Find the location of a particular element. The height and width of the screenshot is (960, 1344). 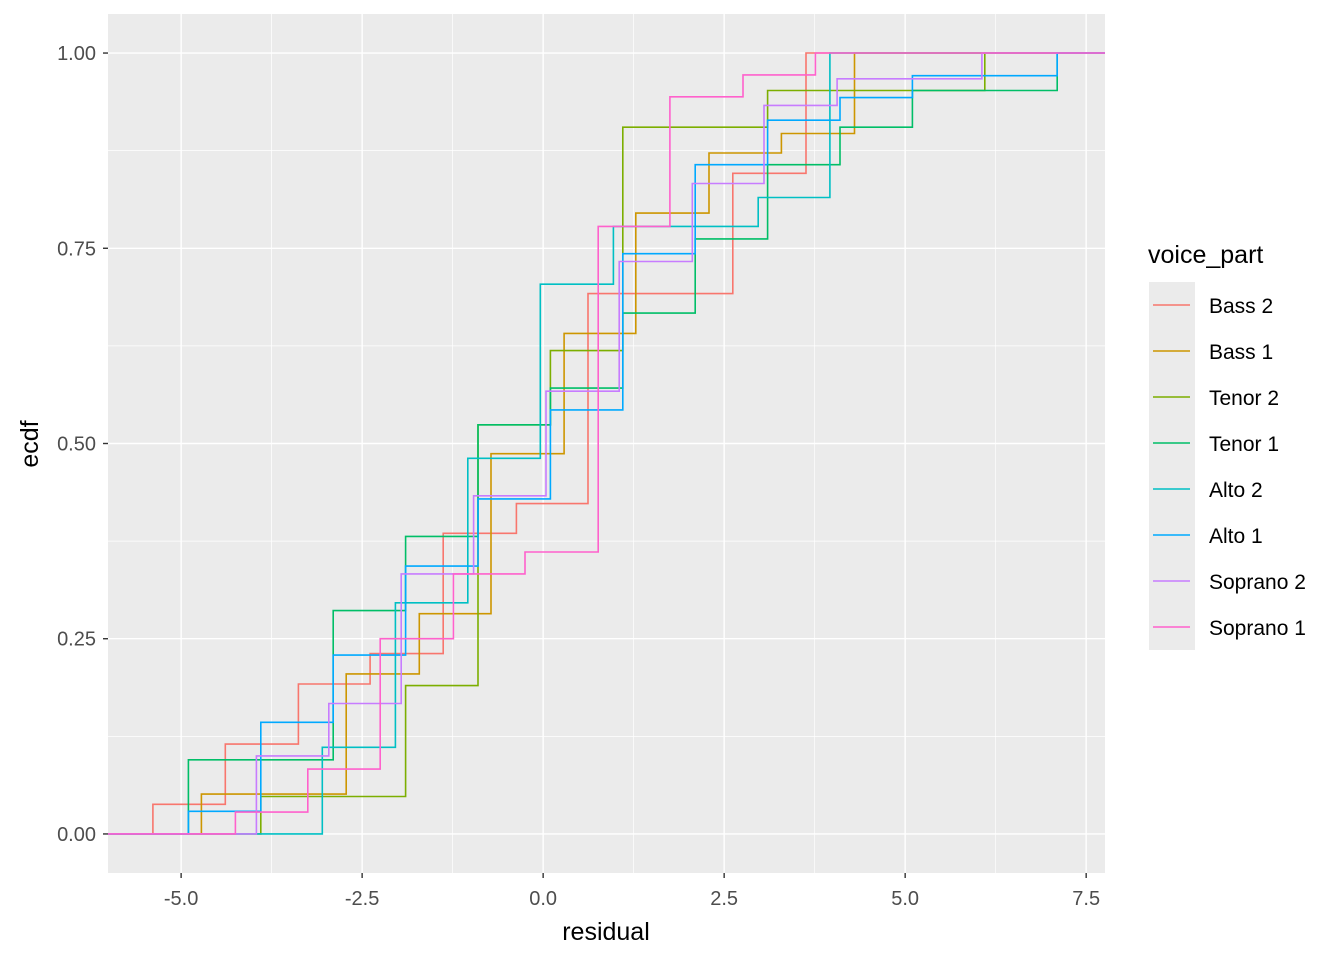

legend-label: Tenor 2 is located at coordinates (1244, 398).